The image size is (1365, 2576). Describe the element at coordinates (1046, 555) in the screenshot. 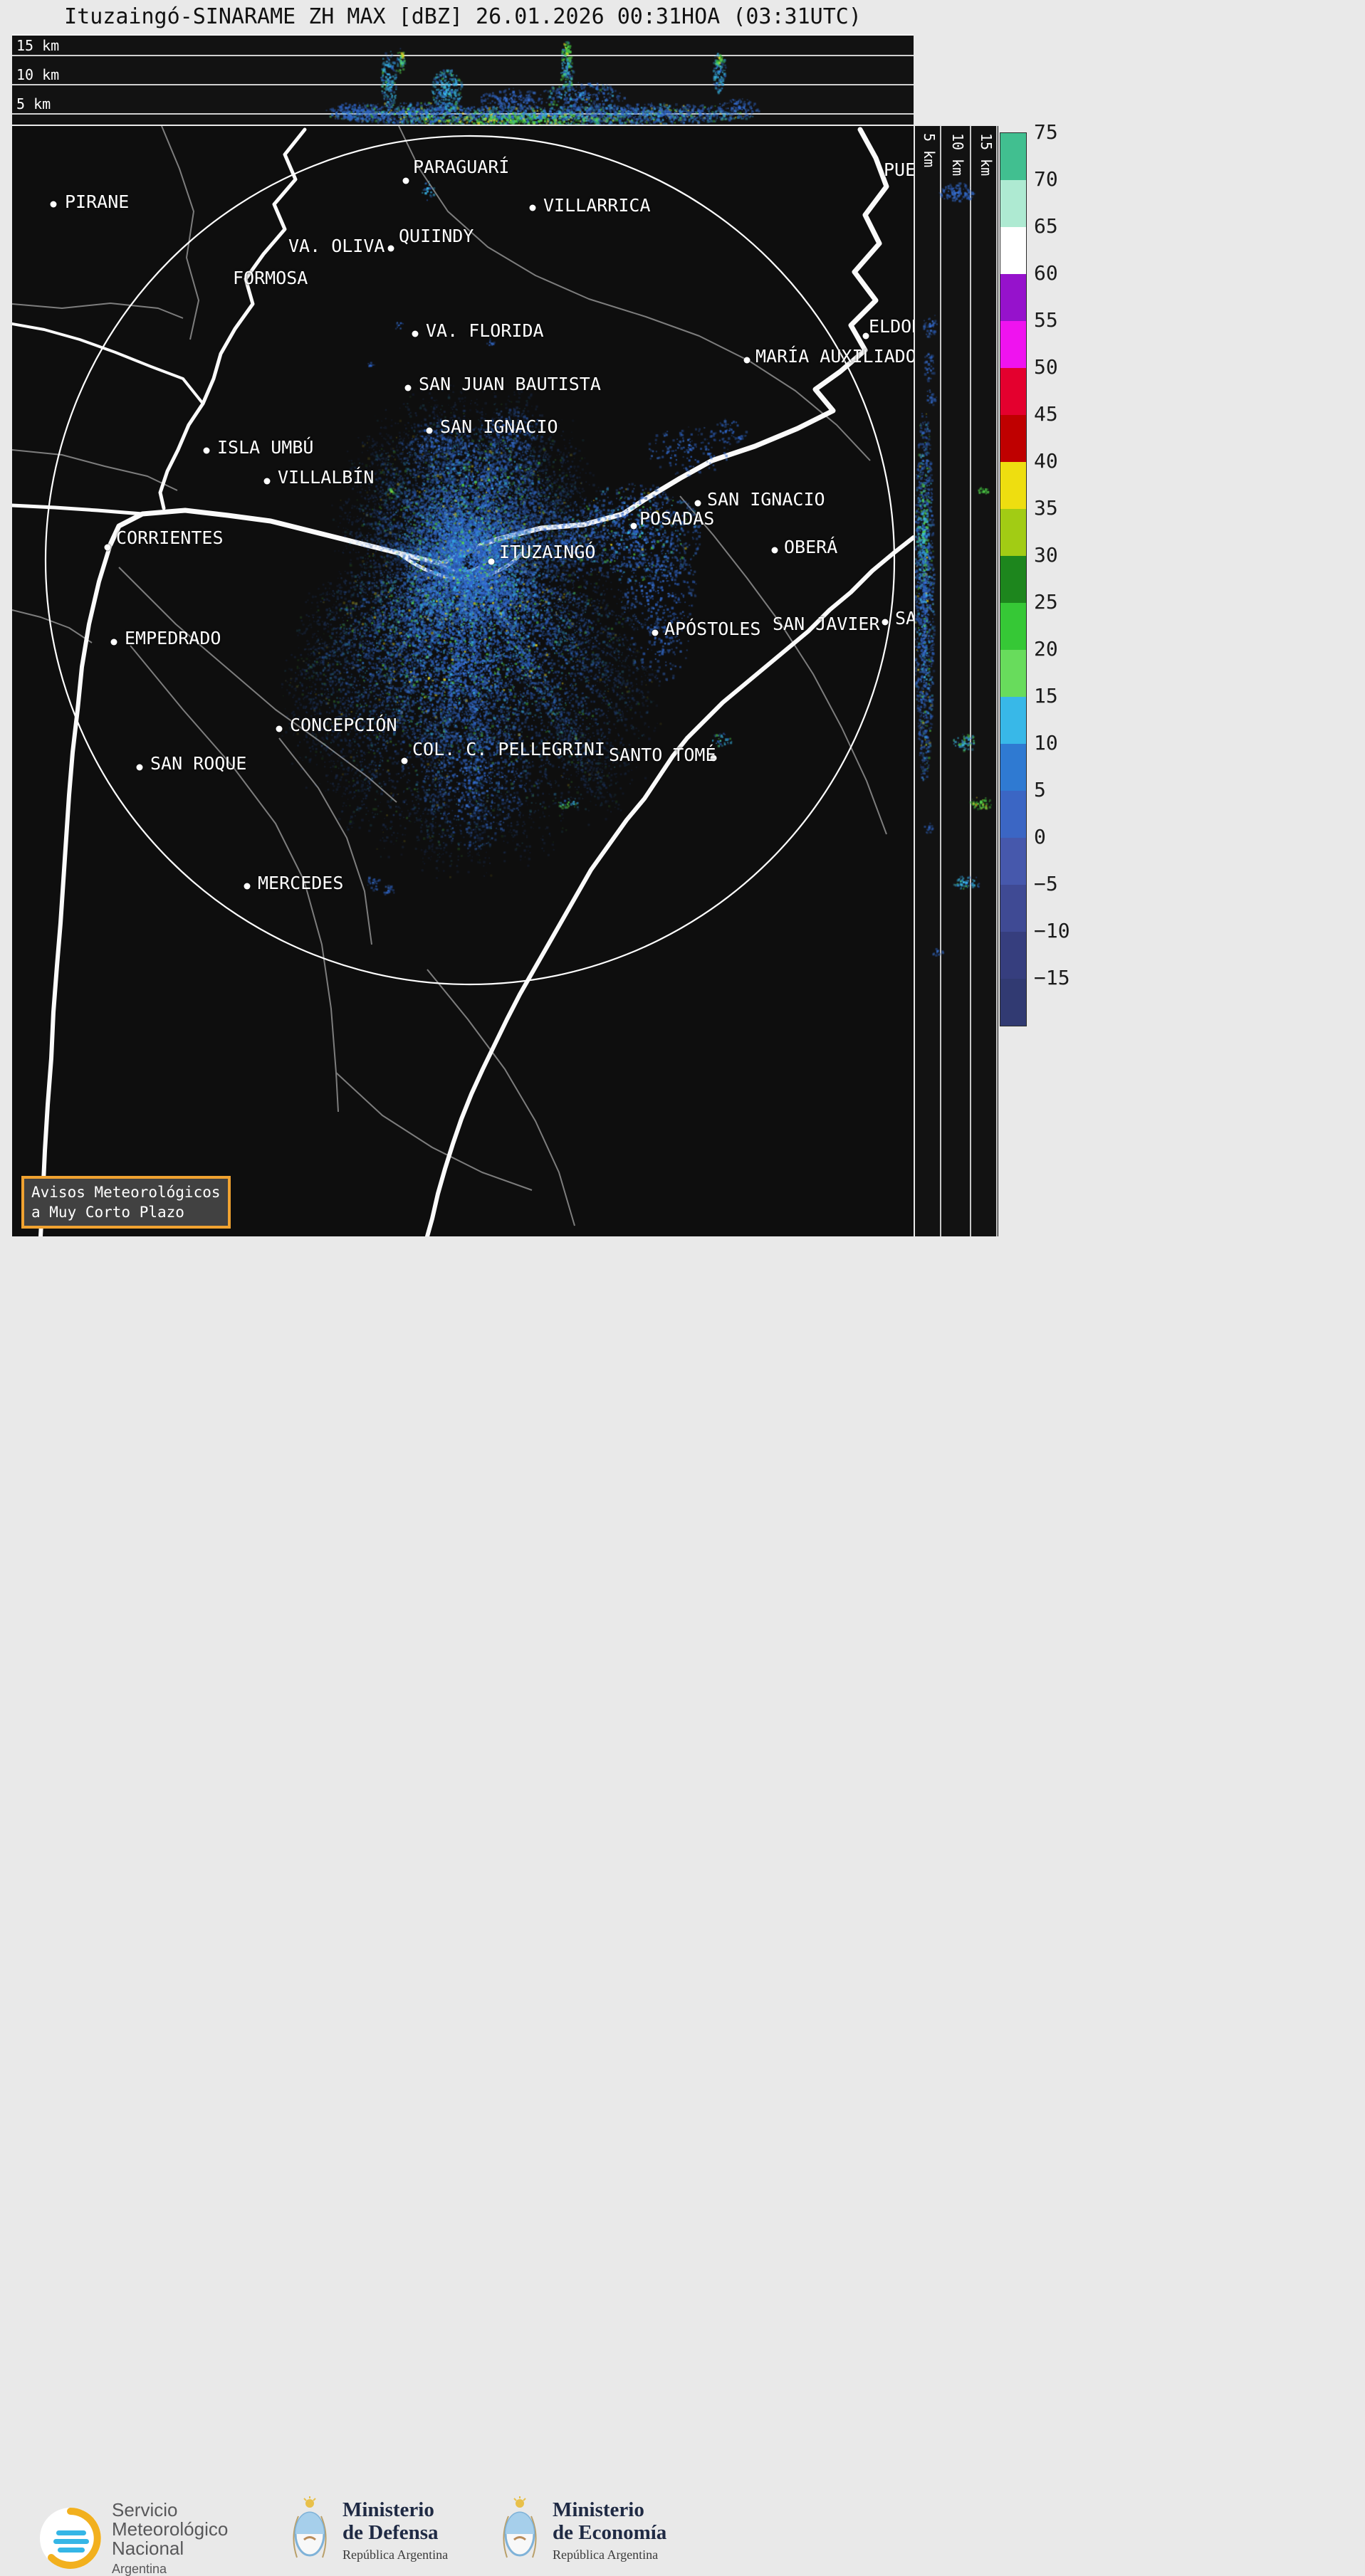

I see `colorbar-tick-label: 30` at that location.